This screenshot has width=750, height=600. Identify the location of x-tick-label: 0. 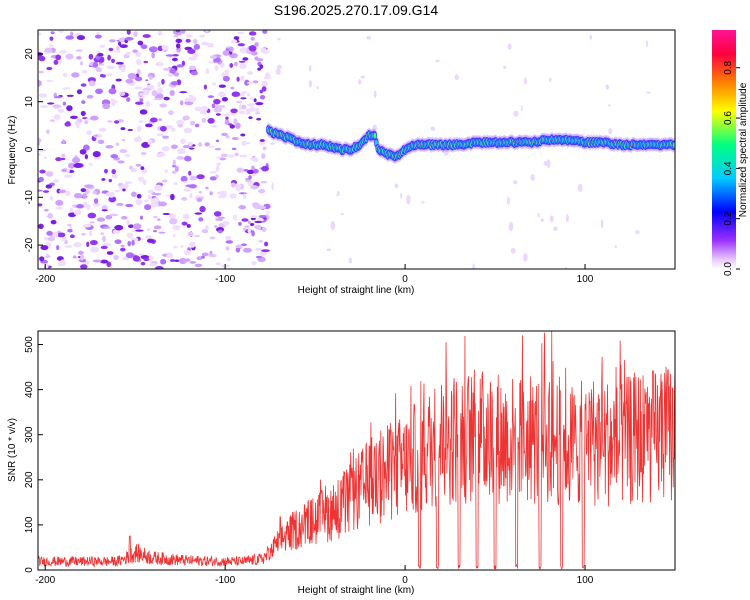
(405, 580).